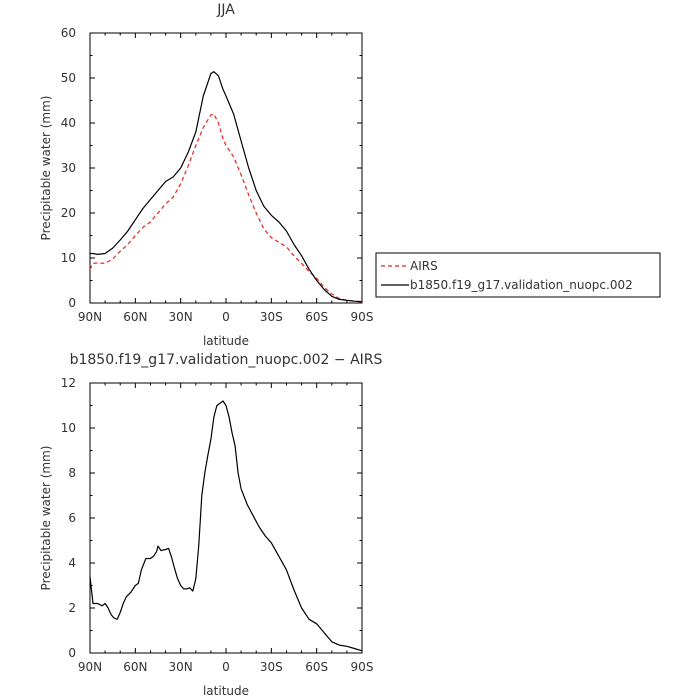 This screenshot has height=700, width=700. Describe the element at coordinates (68, 78) in the screenshot. I see `y-tick-label: 50` at that location.